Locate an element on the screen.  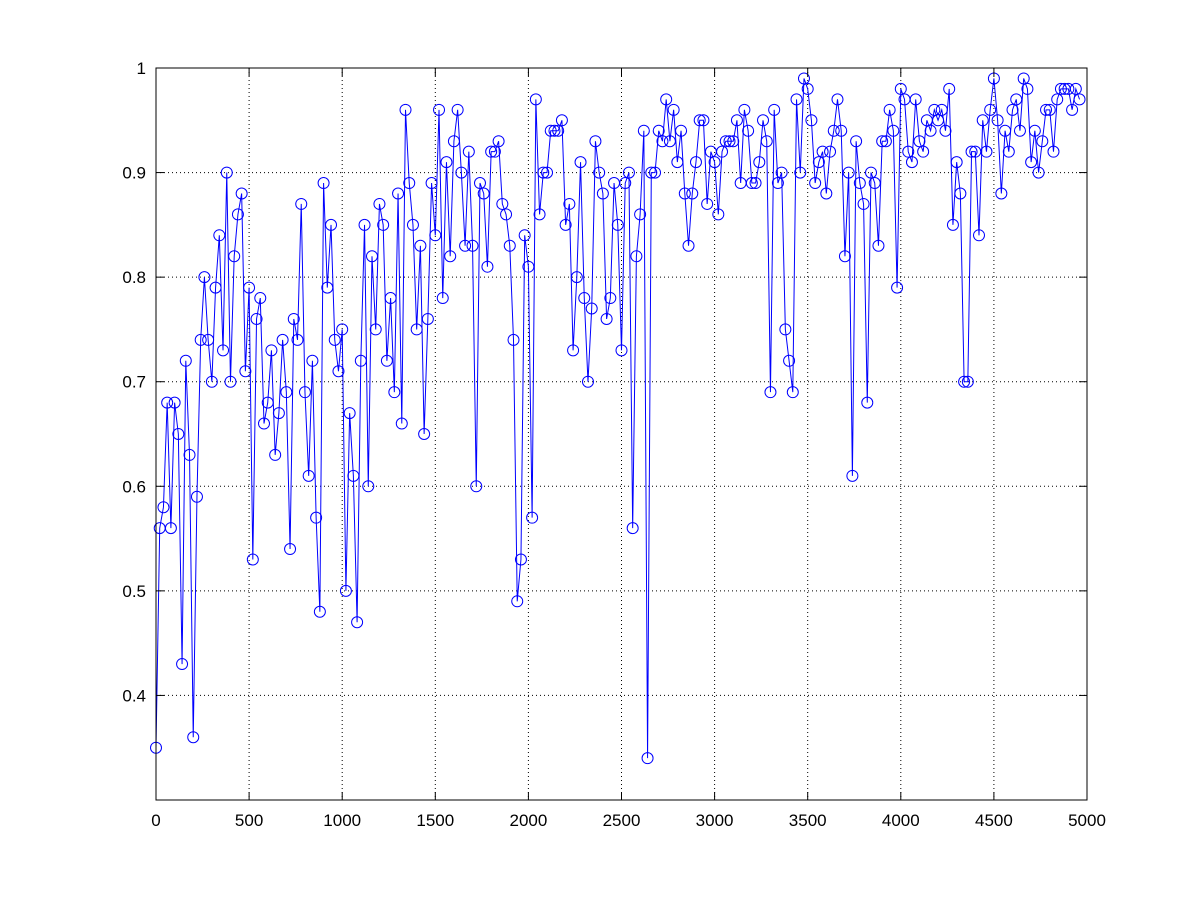
y-tick-label: 0.6 is located at coordinates (134, 486).